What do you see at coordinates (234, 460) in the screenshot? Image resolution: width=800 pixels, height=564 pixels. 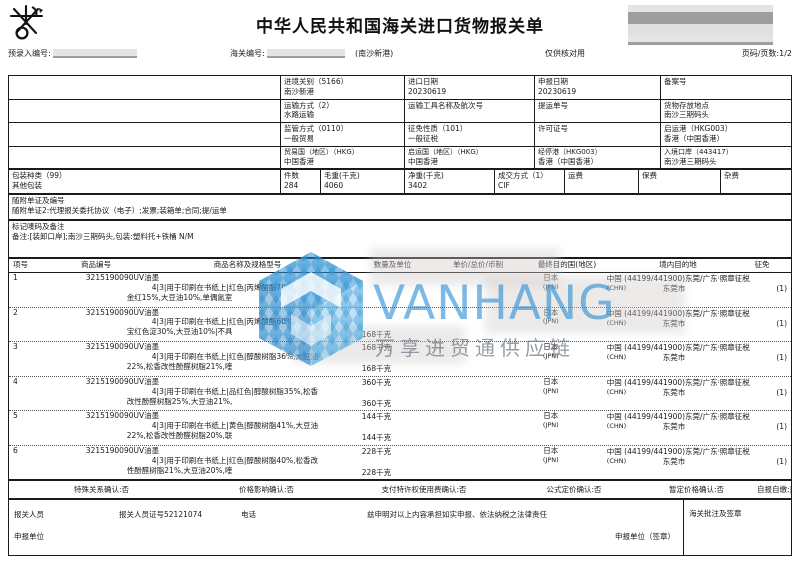 I see `row-spec-1: 4|3|用于印刷在书纸上|红色|醇酸树脂40%,松香改` at bounding box center [234, 460].